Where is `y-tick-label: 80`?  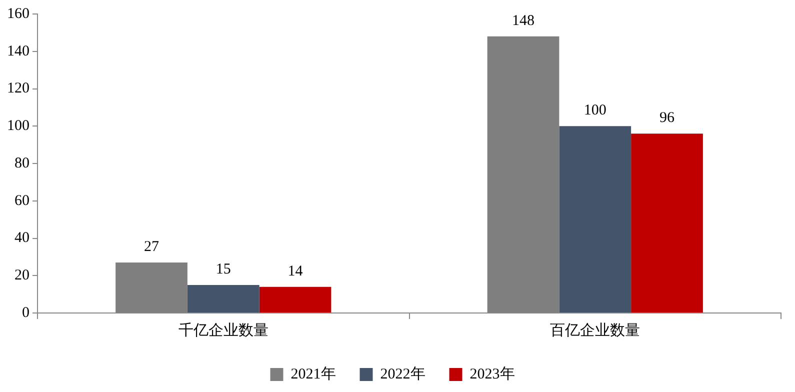 y-tick-label: 80 is located at coordinates (22, 163).